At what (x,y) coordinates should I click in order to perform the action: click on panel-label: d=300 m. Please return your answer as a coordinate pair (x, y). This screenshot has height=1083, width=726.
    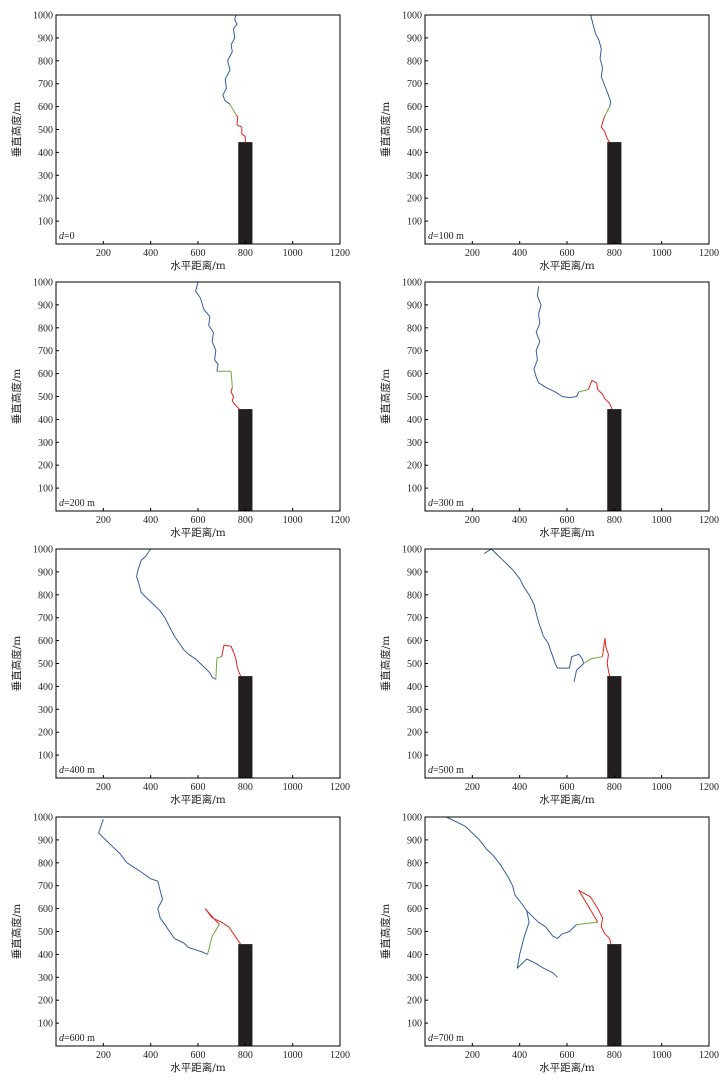
    Looking at the image, I should click on (446, 503).